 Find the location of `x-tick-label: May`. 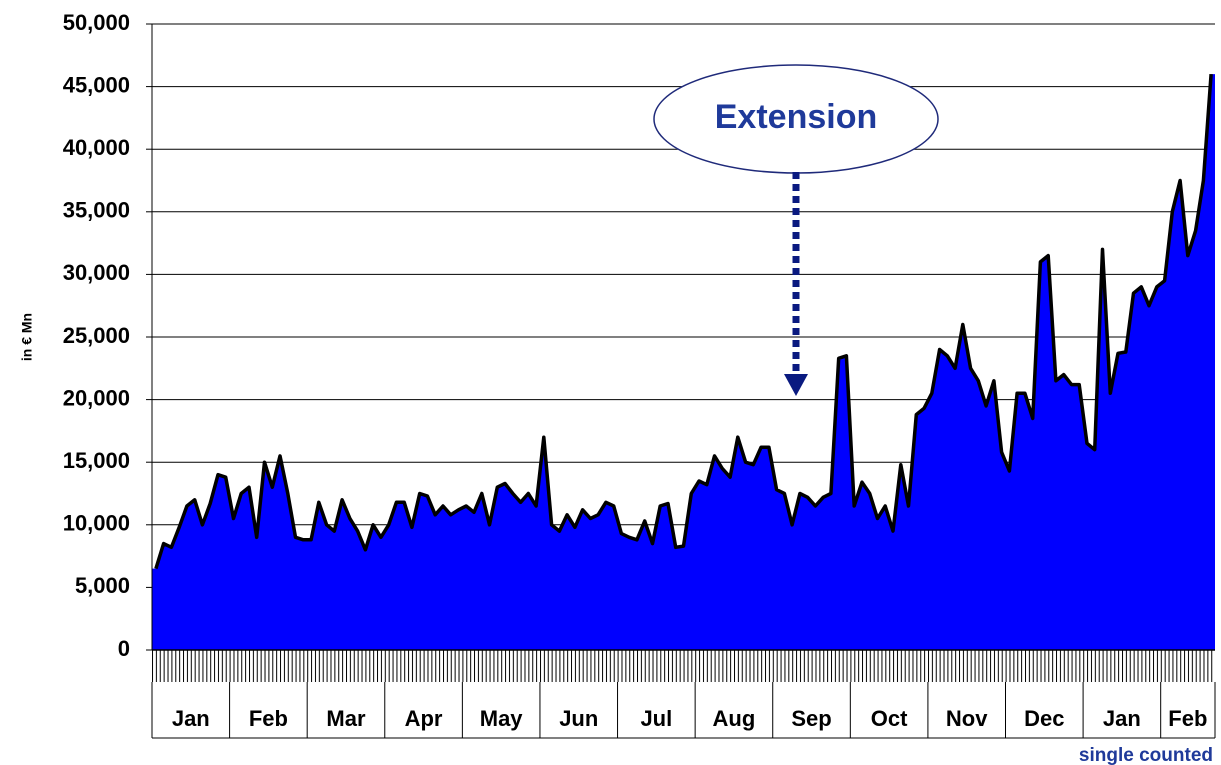

x-tick-label: May is located at coordinates (502, 718).